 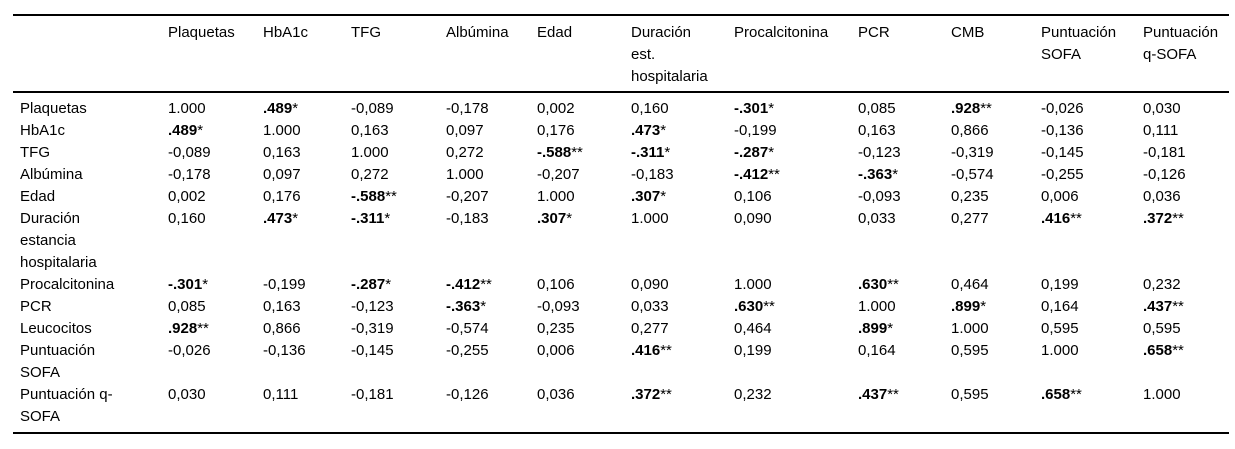 I want to click on correlation-cell: 0,036, so click(x=1162, y=196).